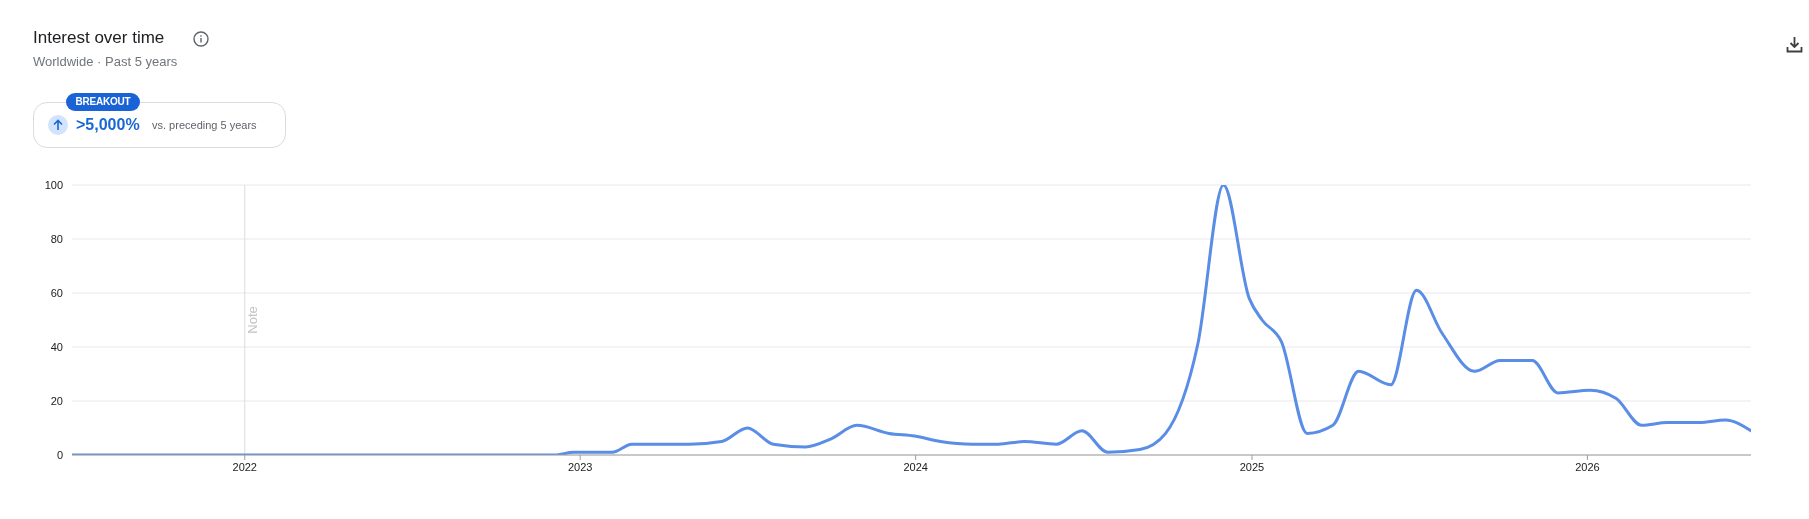 The image size is (1809, 519). I want to click on y-tick-label: 0, so click(59, 454).